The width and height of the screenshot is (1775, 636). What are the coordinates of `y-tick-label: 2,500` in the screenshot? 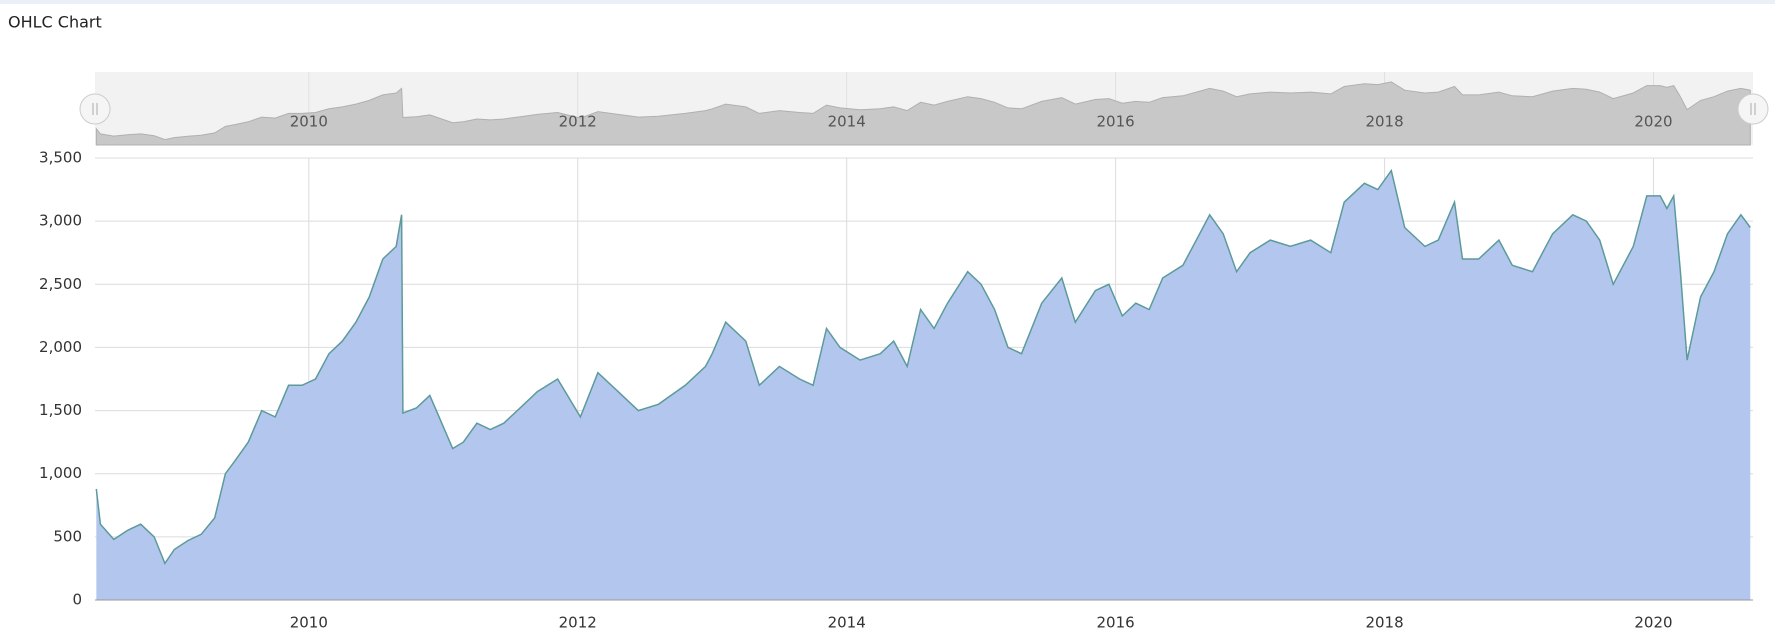 It's located at (60, 284).